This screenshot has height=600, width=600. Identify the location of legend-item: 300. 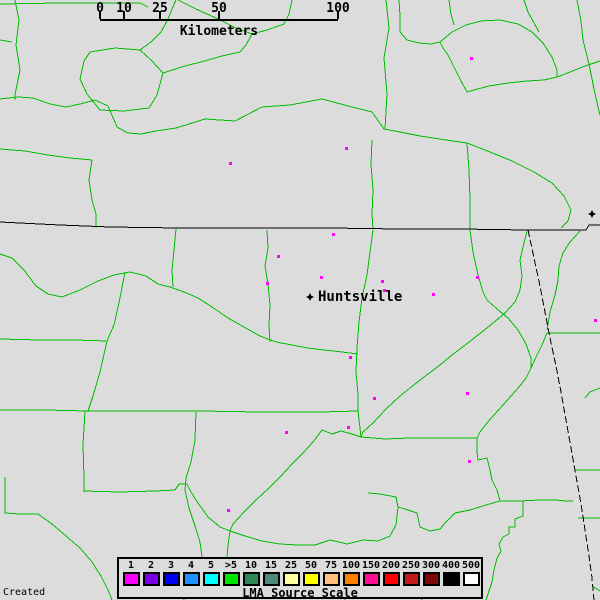
(431, 573).